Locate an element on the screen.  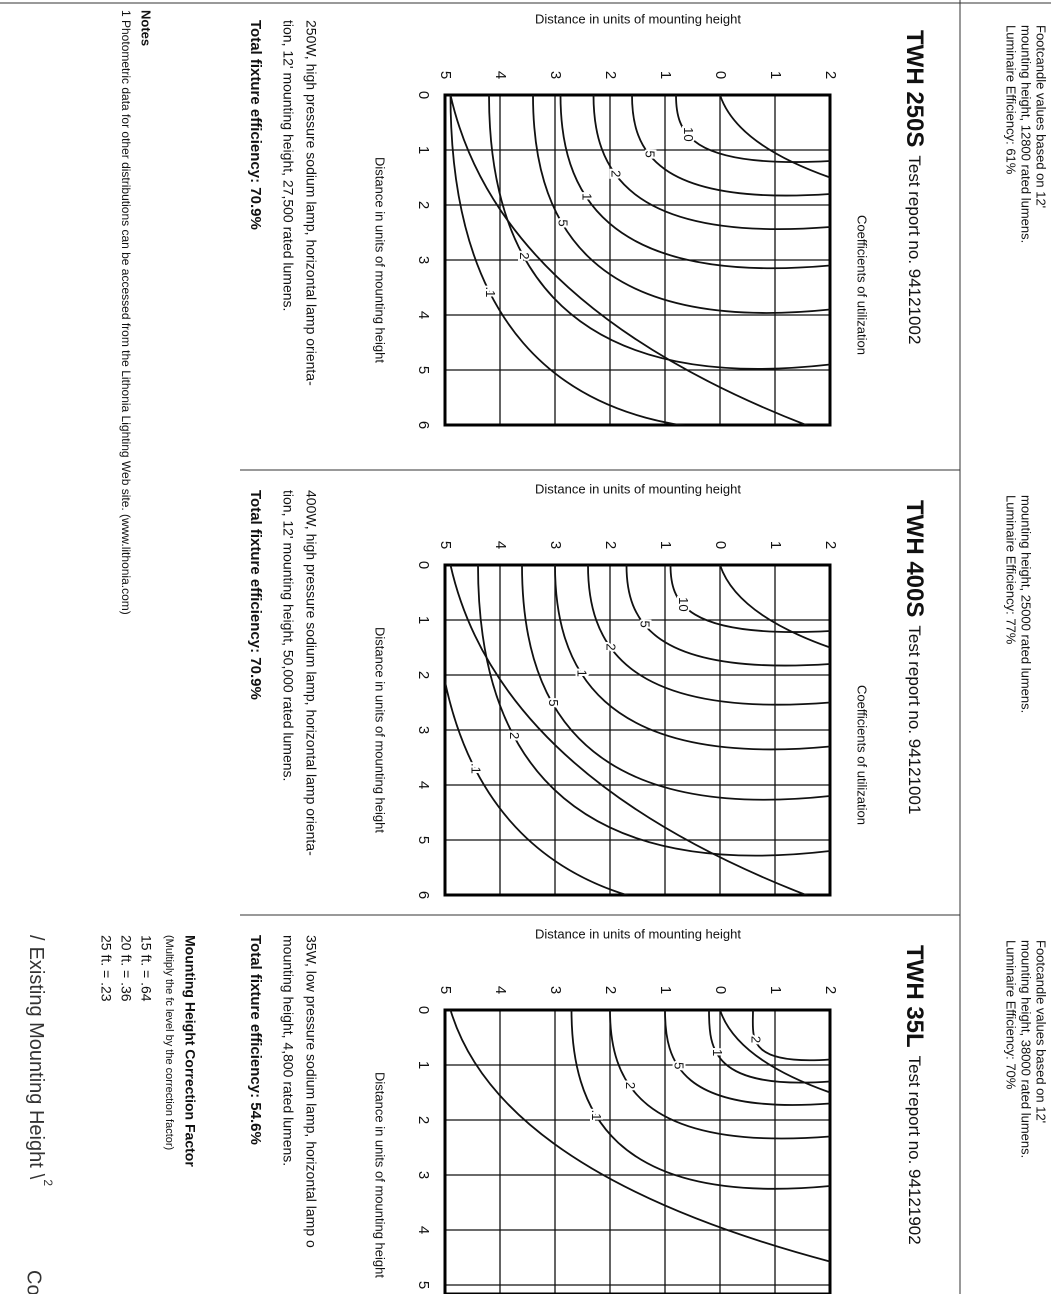
x-tick-label: 4 is located at coordinates (423, 785).